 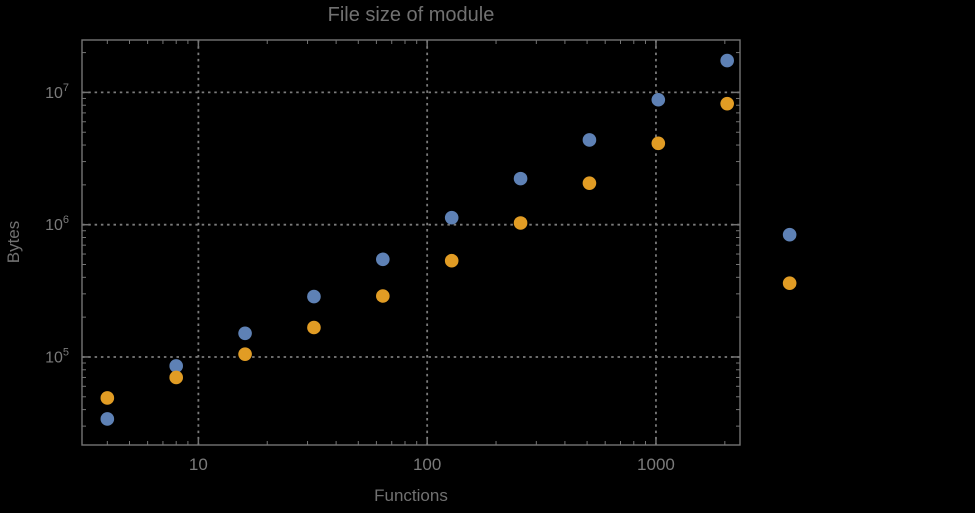 I want to click on x-tick-label-1000: 1000, so click(x=656, y=464).